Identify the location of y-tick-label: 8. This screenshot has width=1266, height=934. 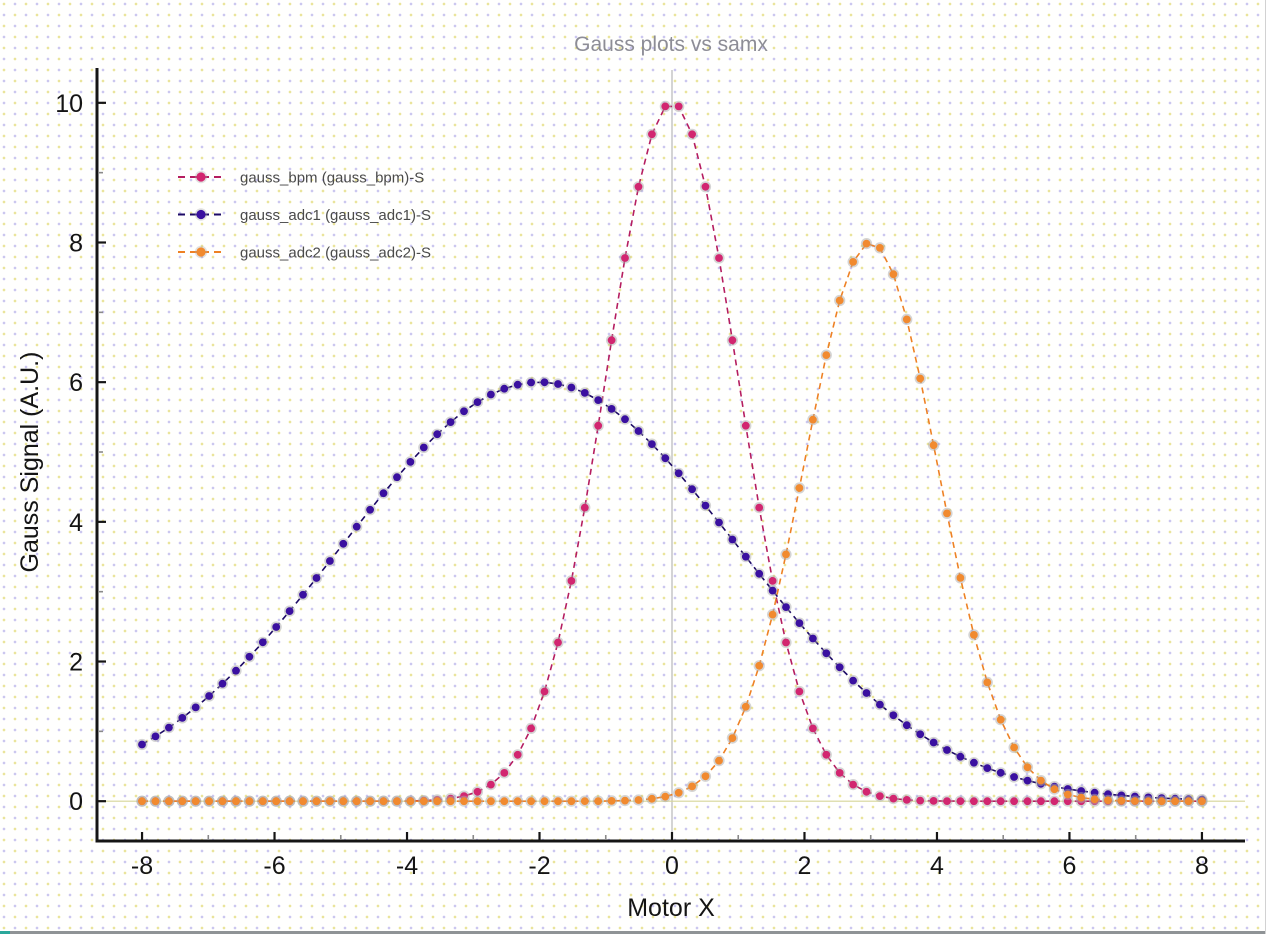
(76, 243).